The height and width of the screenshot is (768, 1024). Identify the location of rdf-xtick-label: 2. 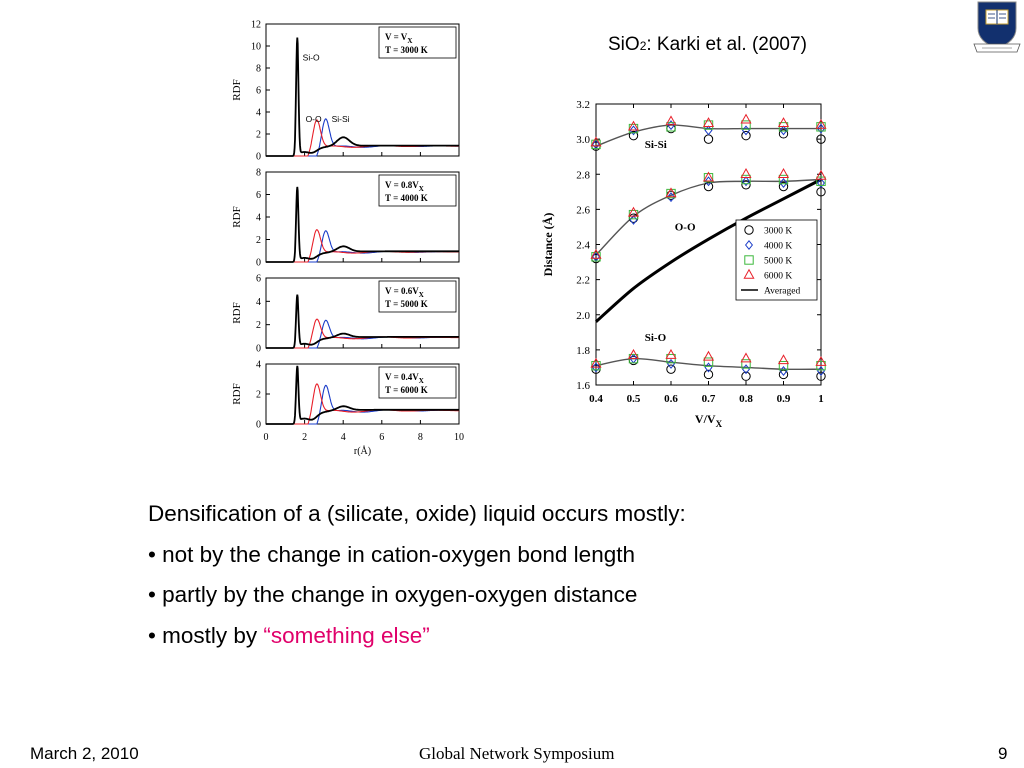
(304, 437).